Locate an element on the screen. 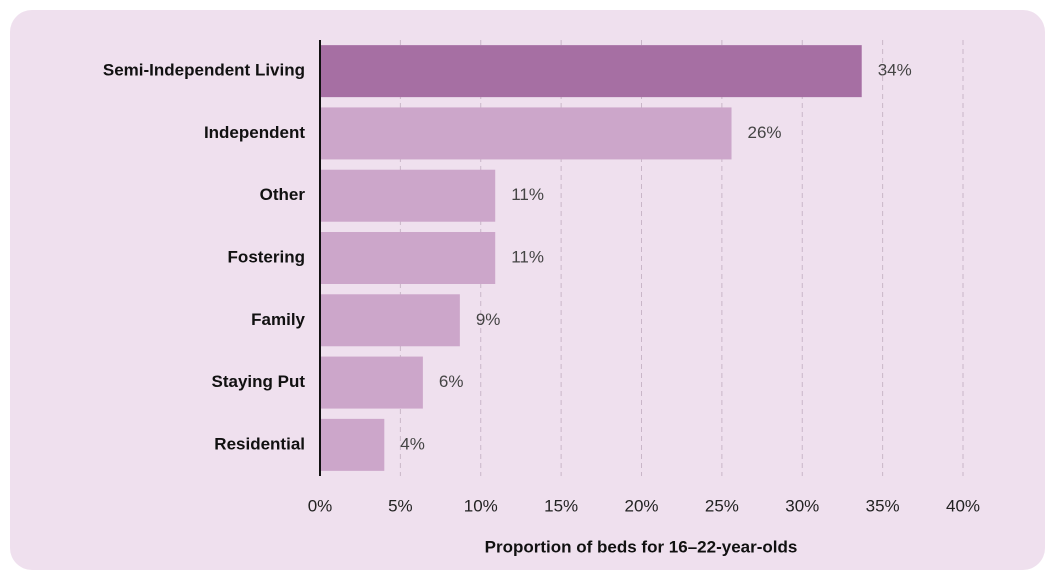  value-label: 34% is located at coordinates (895, 70).